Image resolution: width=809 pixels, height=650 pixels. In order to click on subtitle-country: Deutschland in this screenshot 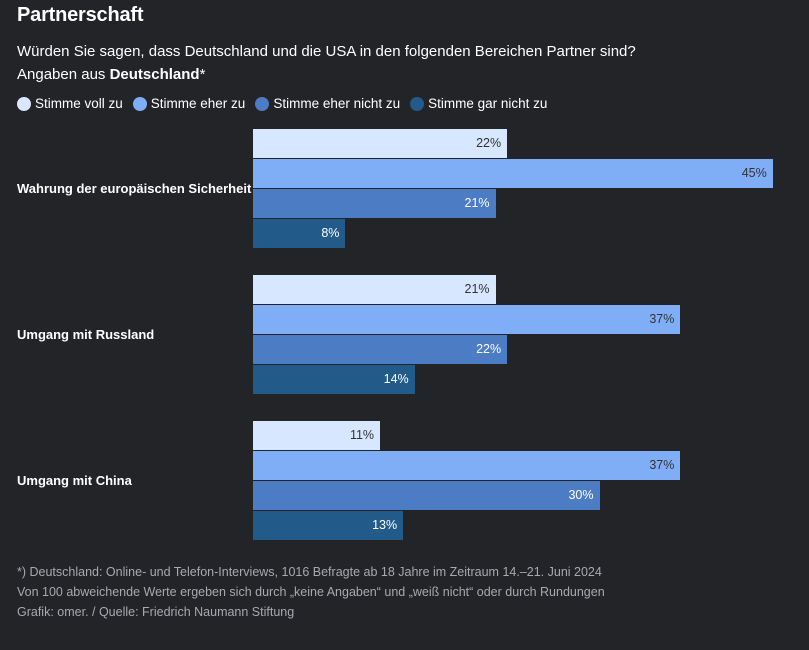, I will do `click(154, 74)`.